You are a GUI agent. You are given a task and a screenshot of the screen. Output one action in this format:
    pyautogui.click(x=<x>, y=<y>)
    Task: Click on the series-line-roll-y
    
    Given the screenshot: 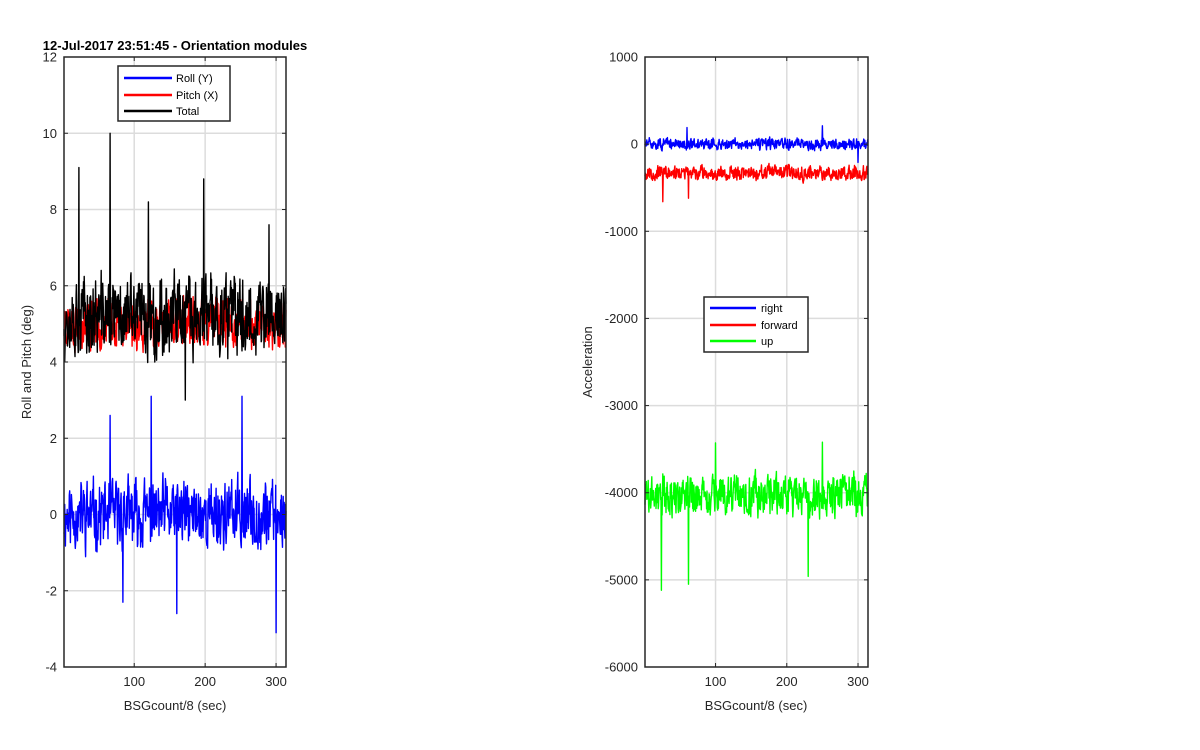 What is the action you would take?
    pyautogui.click(x=175, y=514)
    